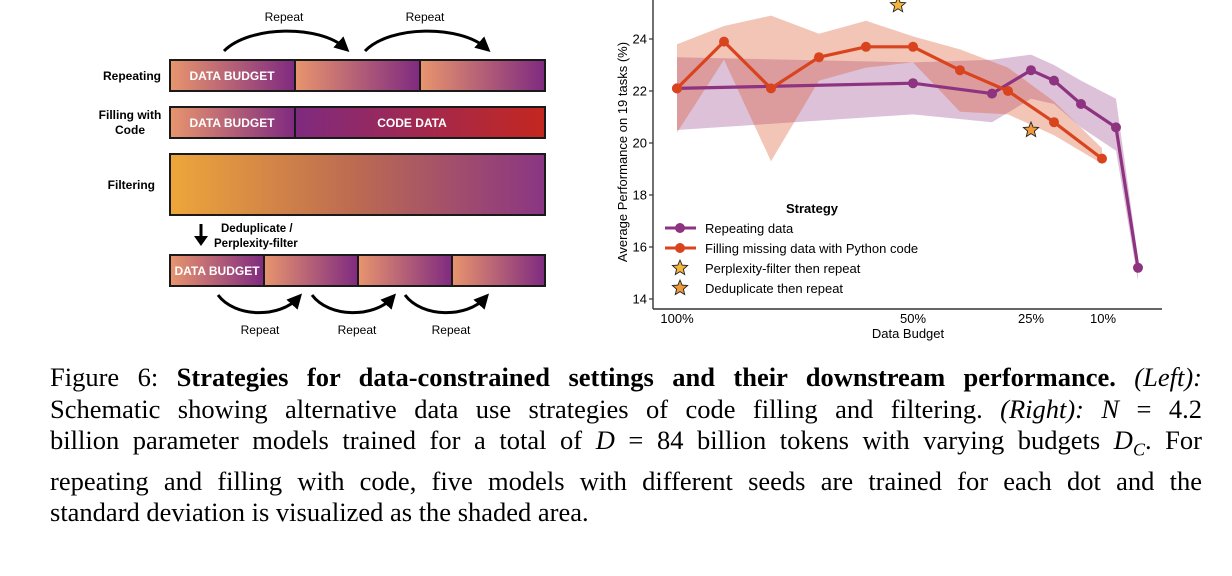  Describe the element at coordinates (640, 195) in the screenshot. I see `y-tick-label: 18` at that location.